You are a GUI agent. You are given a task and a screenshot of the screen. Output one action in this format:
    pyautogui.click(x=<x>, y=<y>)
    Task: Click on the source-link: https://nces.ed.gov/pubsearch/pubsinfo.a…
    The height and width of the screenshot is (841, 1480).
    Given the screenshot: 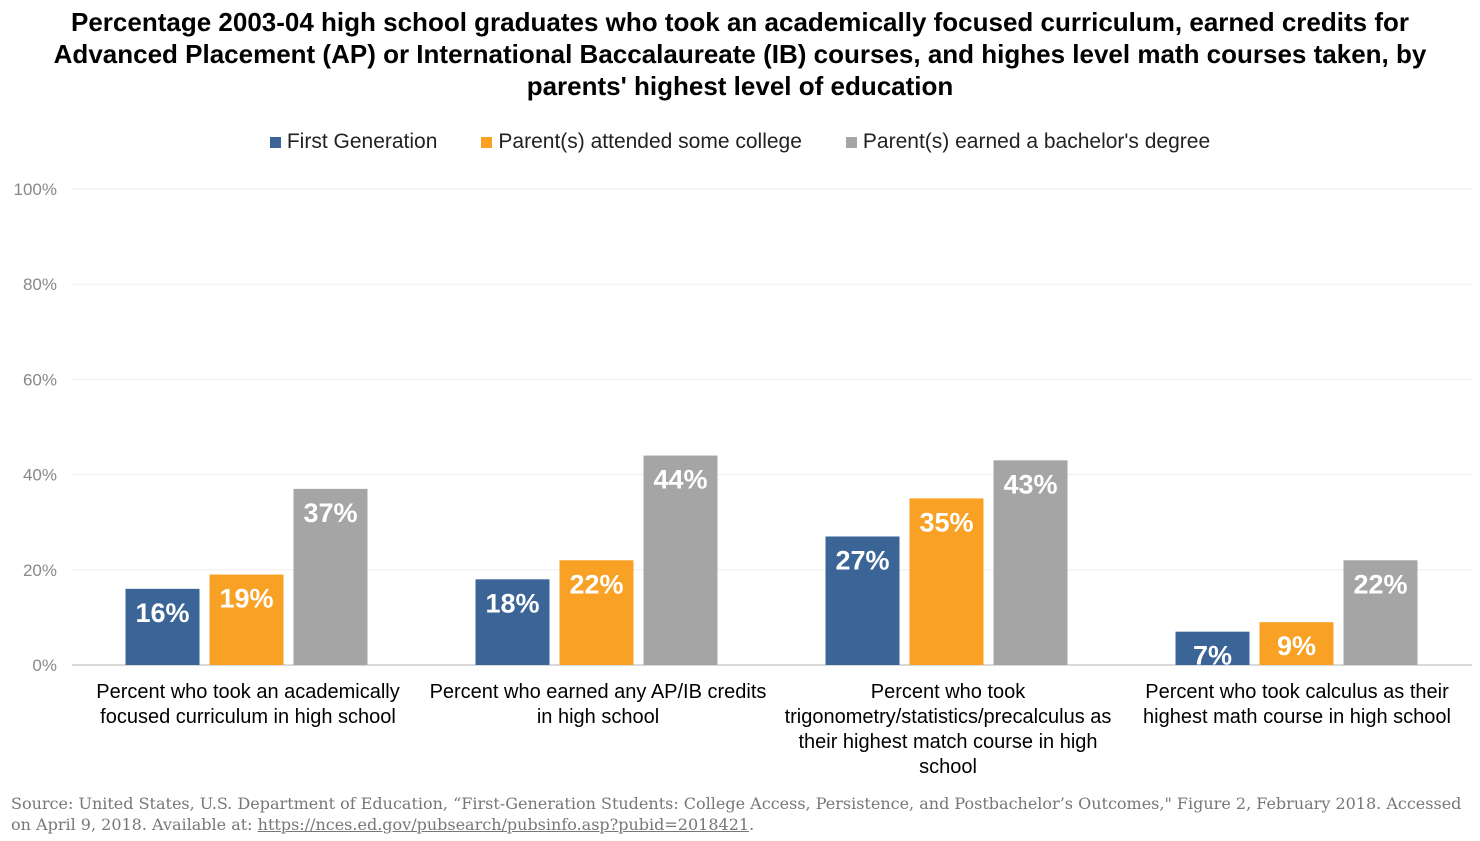 What is the action you would take?
    pyautogui.click(x=503, y=824)
    